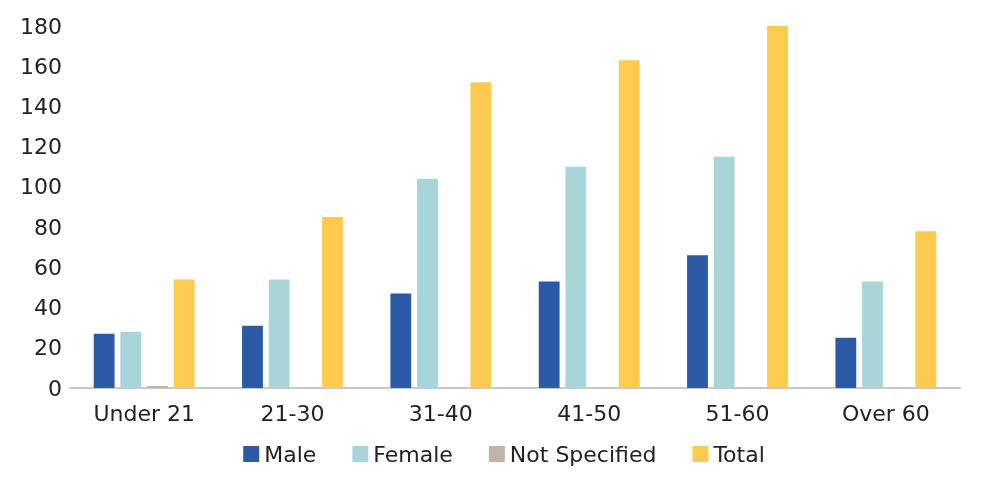  What do you see at coordinates (41, 66) in the screenshot?
I see `y-tick-label: 160` at bounding box center [41, 66].